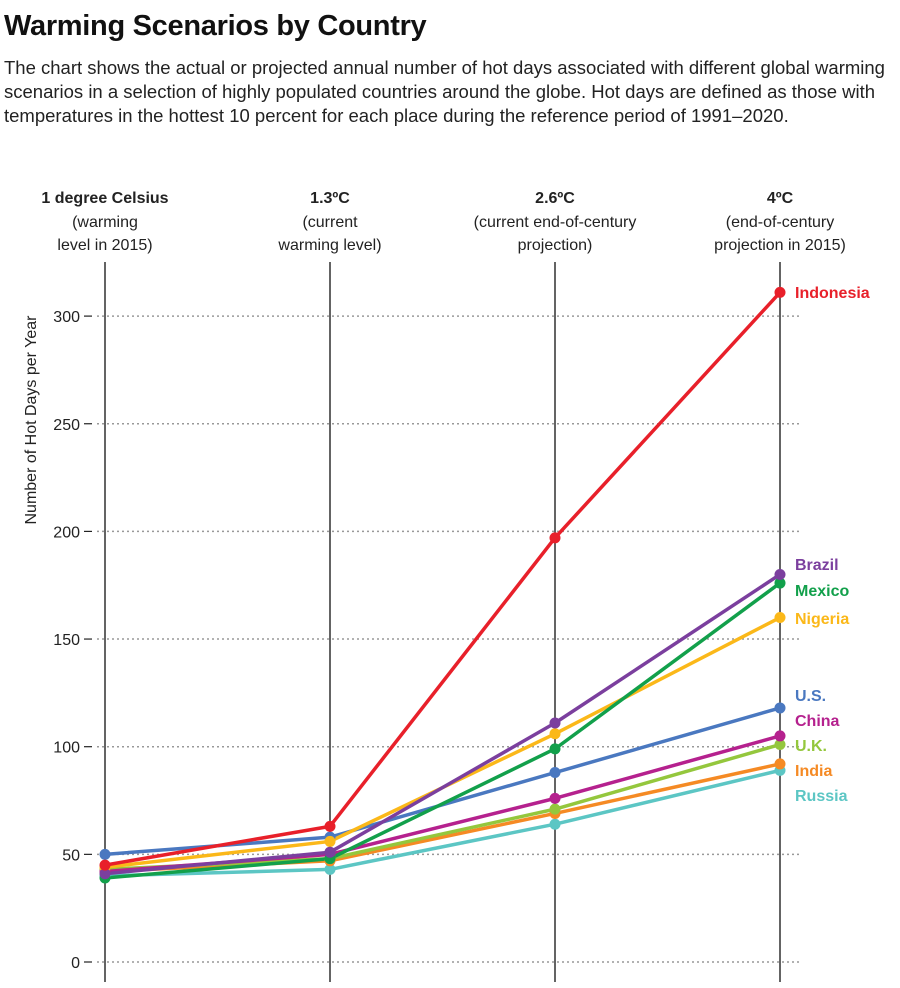  I want to click on chart-title: Warming Scenarios by Country, so click(215, 26).